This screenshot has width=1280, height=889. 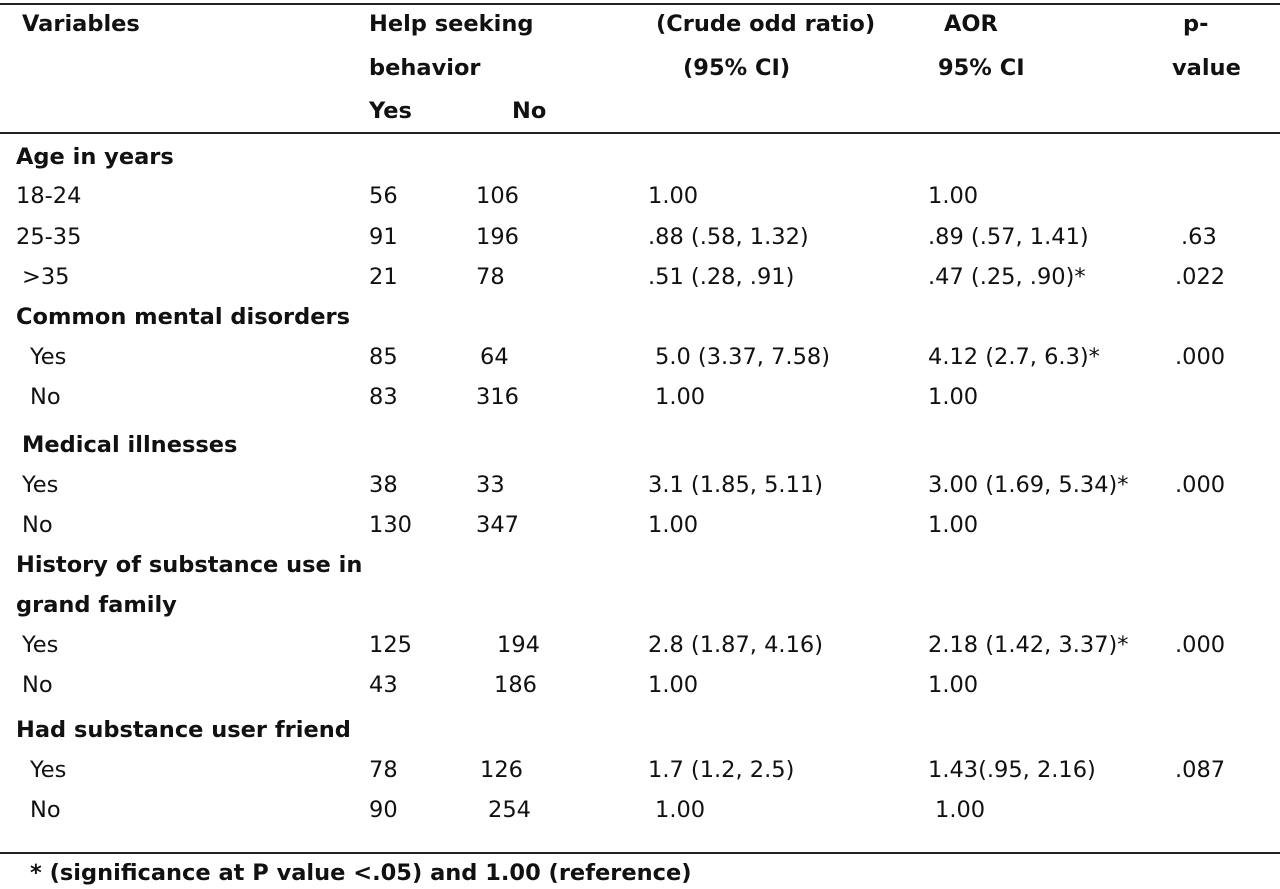 I want to click on cell-p-value: .63, so click(x=1199, y=237).